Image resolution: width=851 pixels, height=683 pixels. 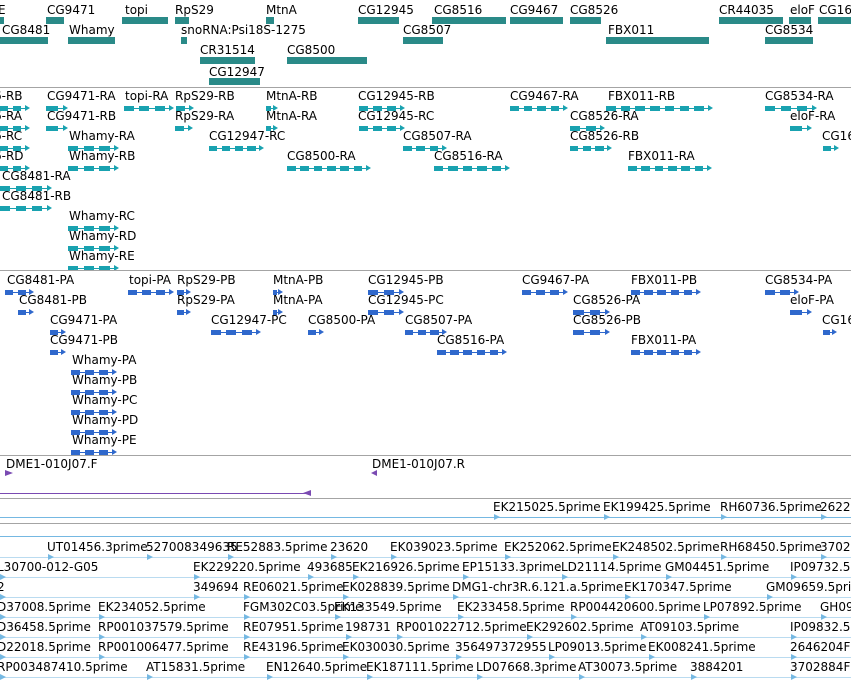 What do you see at coordinates (102, 256) in the screenshot?
I see `transcript-label: Whamy-RE` at bounding box center [102, 256].